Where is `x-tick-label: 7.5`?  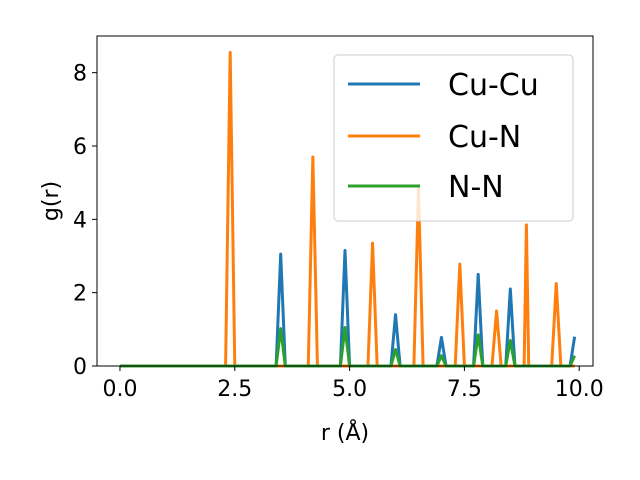
x-tick-label: 7.5 is located at coordinates (464, 389).